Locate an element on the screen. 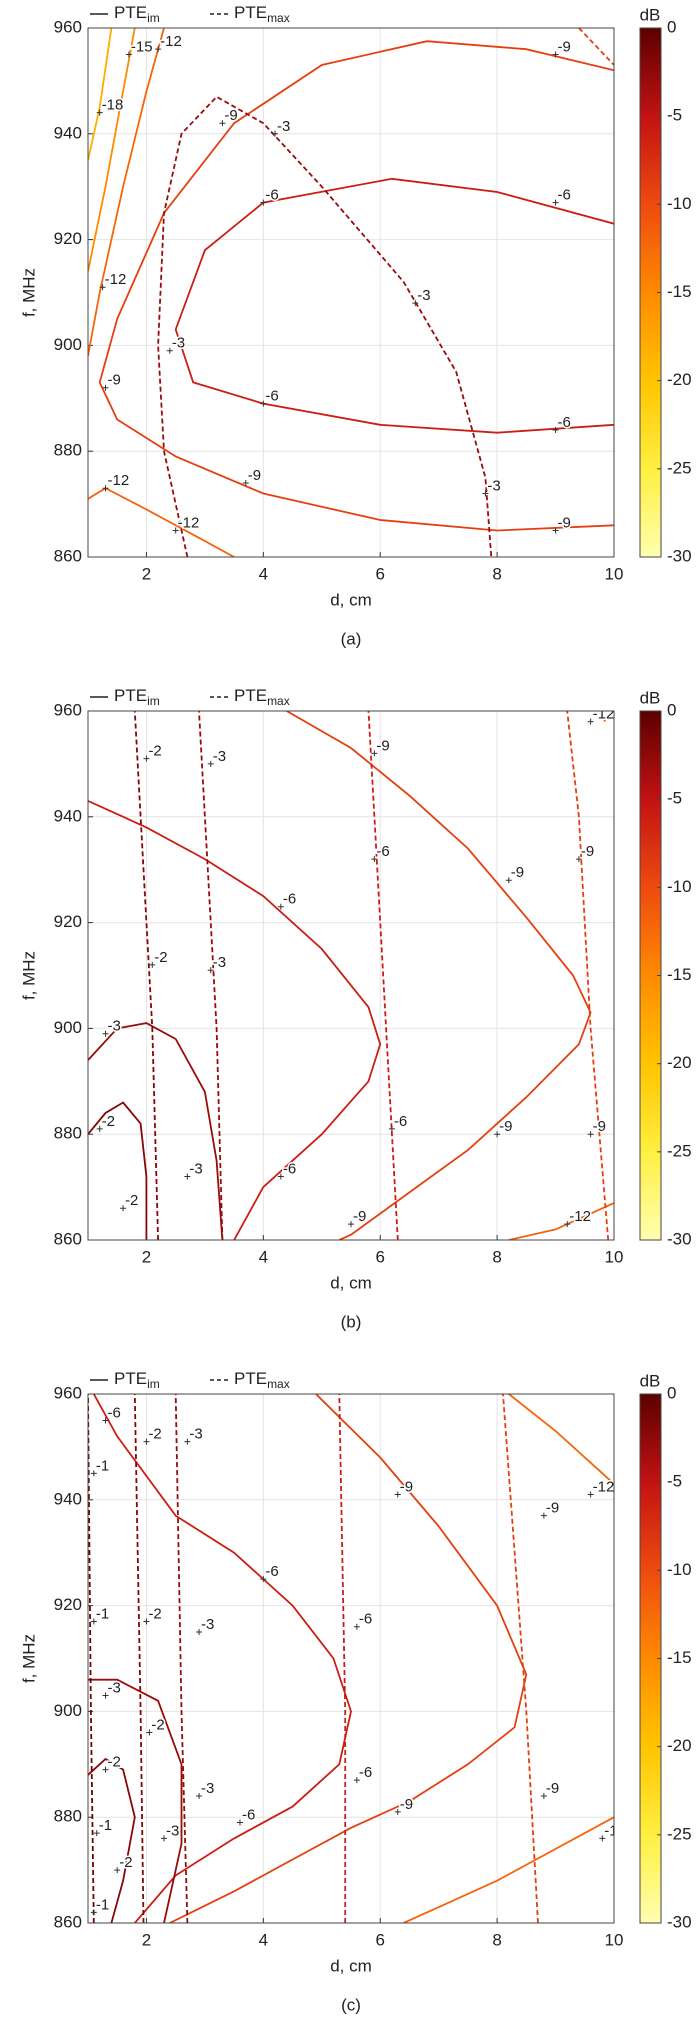  caption: (c) is located at coordinates (351, 2004).